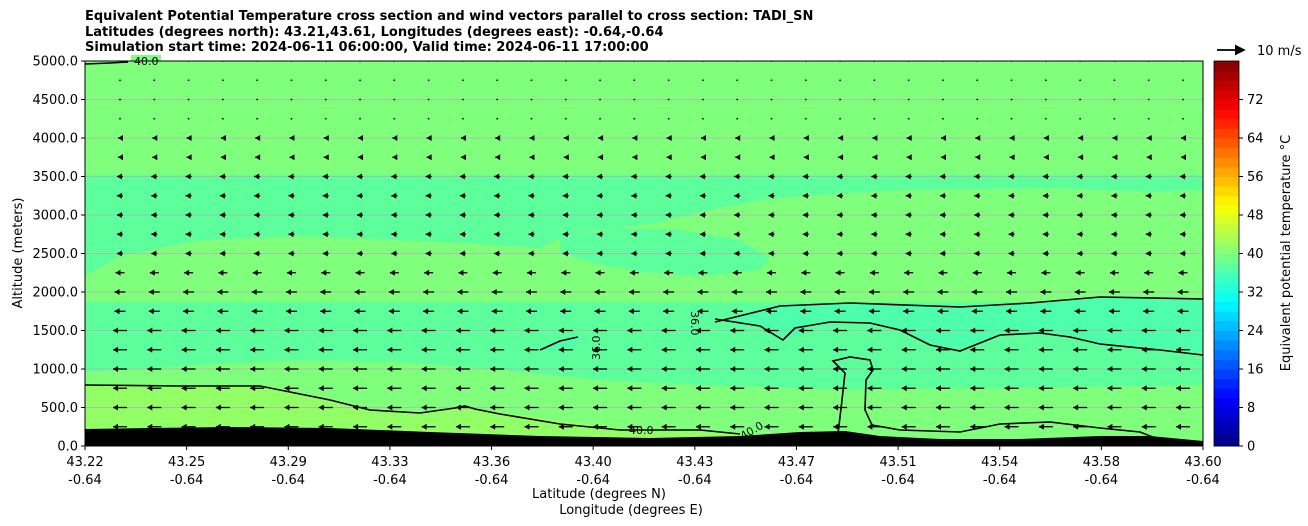  What do you see at coordinates (1259, 51) in the screenshot?
I see `quiver-key: 10 m/s` at bounding box center [1259, 51].